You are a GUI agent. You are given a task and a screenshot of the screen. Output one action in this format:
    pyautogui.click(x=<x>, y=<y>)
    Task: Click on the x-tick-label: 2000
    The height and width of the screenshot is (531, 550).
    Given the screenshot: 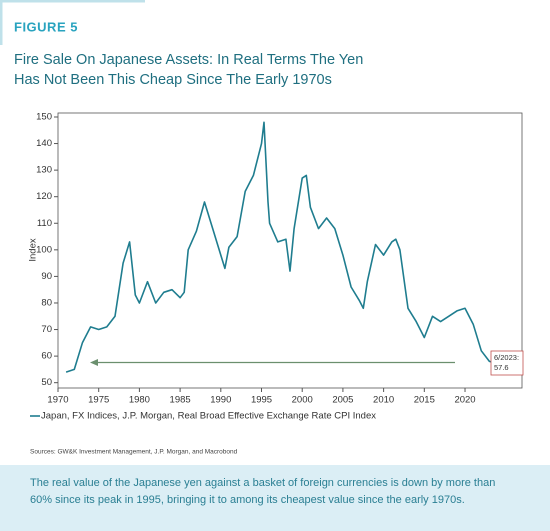 What is the action you would take?
    pyautogui.click(x=302, y=400)
    